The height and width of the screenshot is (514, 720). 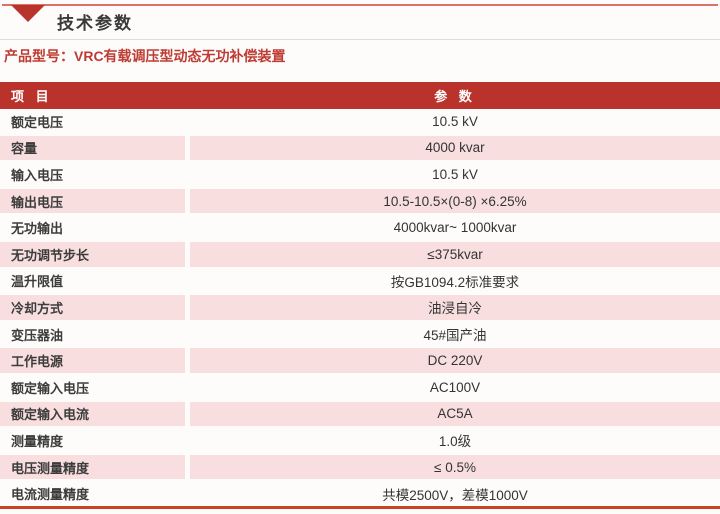 What do you see at coordinates (455, 336) in the screenshot?
I see `row-value: 45#国产油` at bounding box center [455, 336].